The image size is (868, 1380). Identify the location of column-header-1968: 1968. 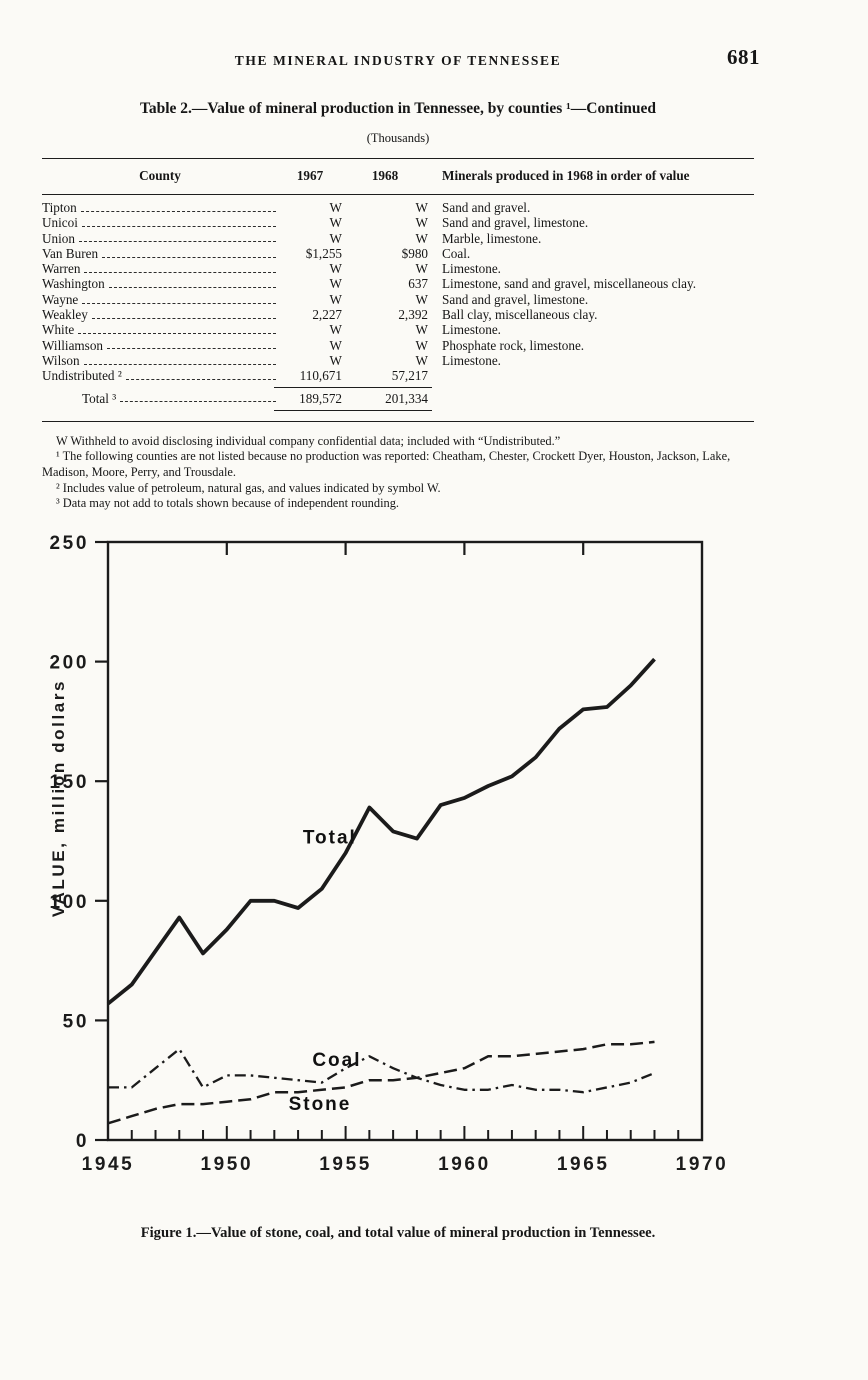
(385, 175).